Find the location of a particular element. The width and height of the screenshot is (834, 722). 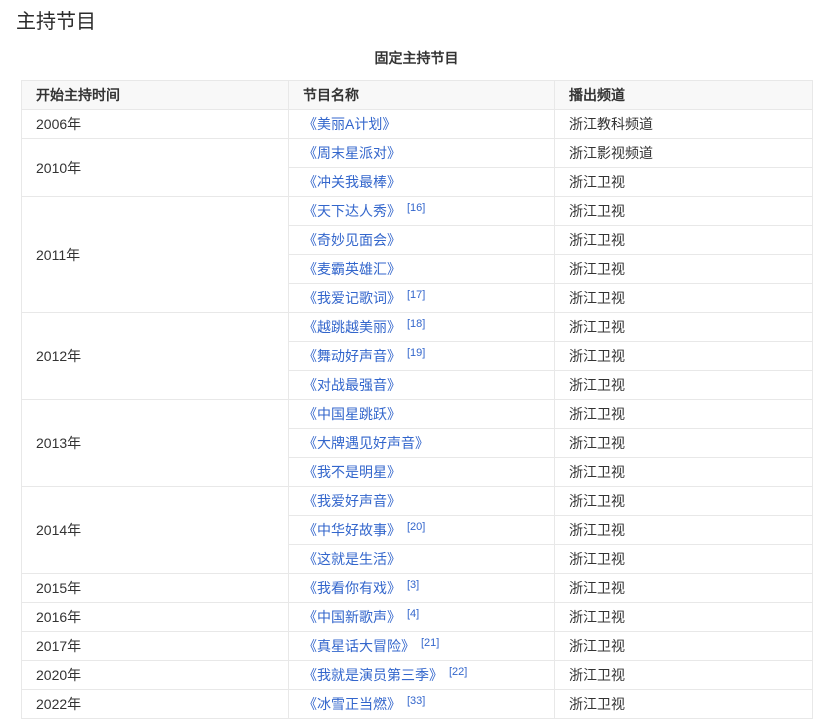

table-row: 2015年 《我看你有戏》 [3] 浙江卫视 is located at coordinates (417, 588).